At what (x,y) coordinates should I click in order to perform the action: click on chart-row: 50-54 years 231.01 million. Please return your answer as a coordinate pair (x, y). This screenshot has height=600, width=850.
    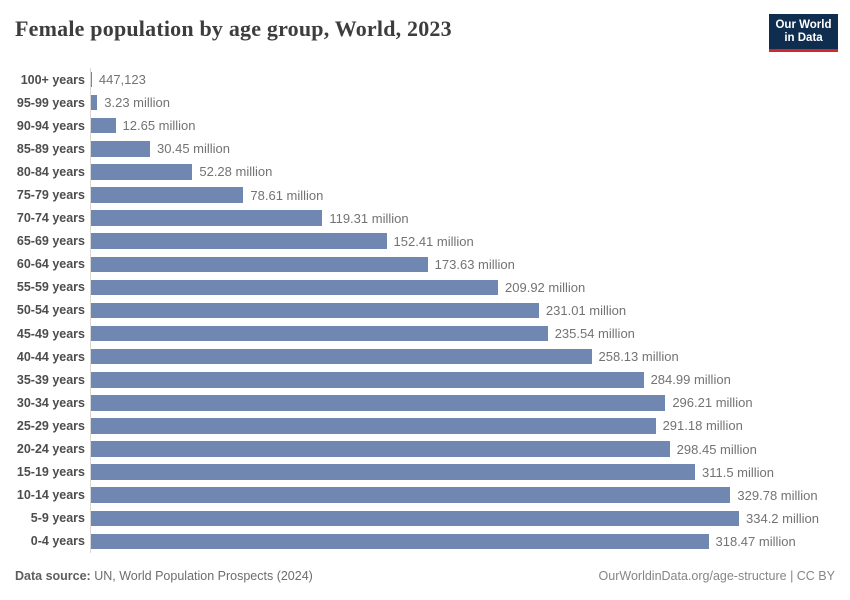
    Looking at the image, I should click on (425, 310).